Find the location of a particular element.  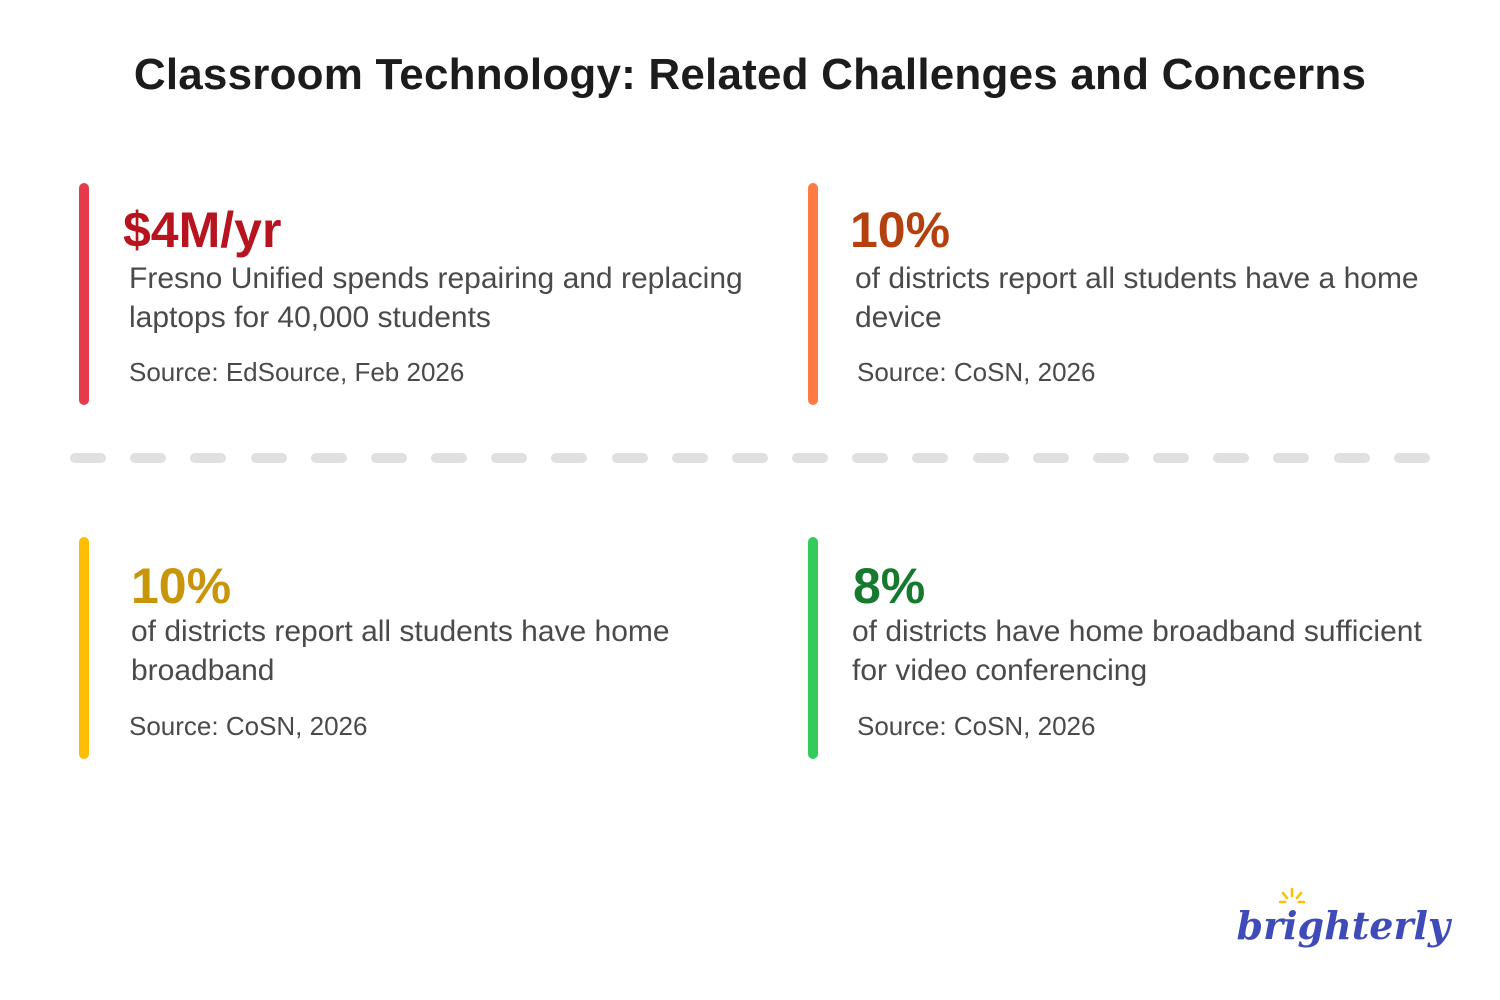

dashed-divider is located at coordinates (750, 458).